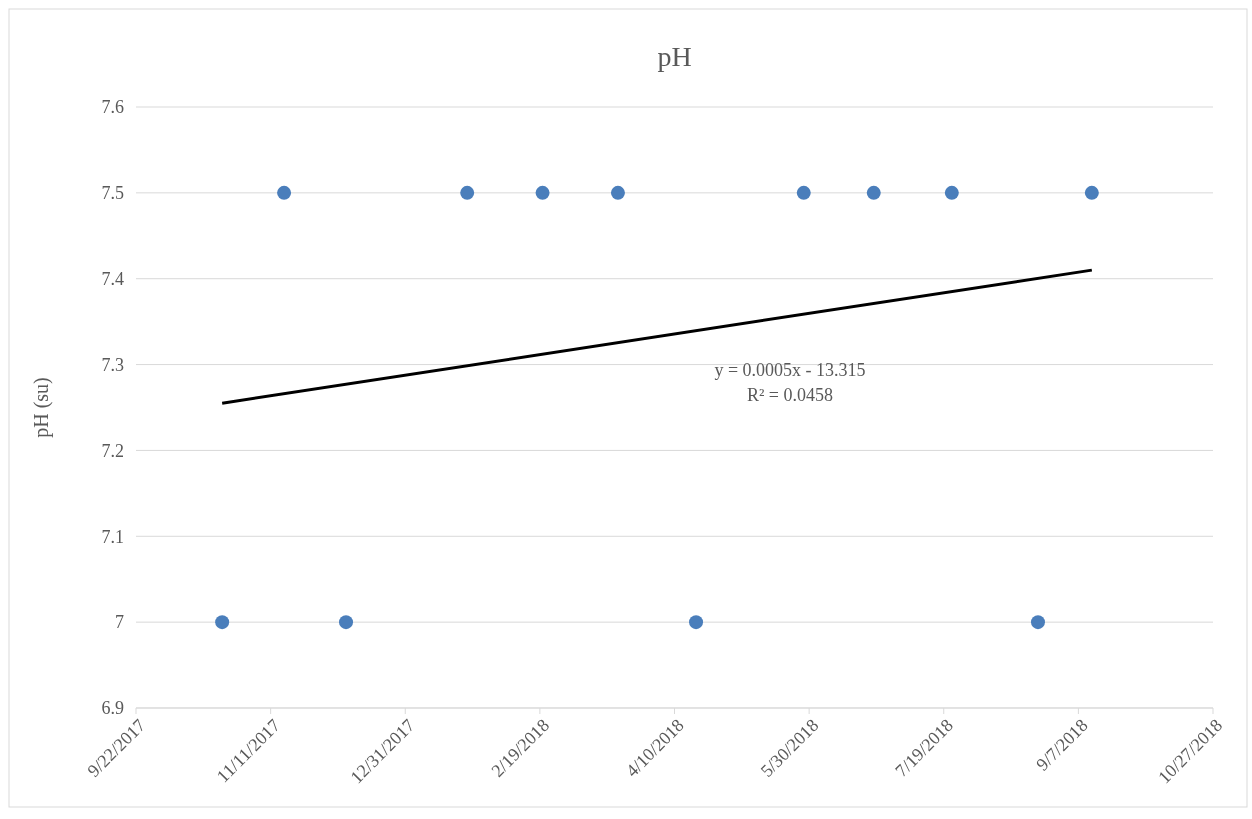  Describe the element at coordinates (112, 450) in the screenshot. I see `y-tick-label: 7.2` at that location.